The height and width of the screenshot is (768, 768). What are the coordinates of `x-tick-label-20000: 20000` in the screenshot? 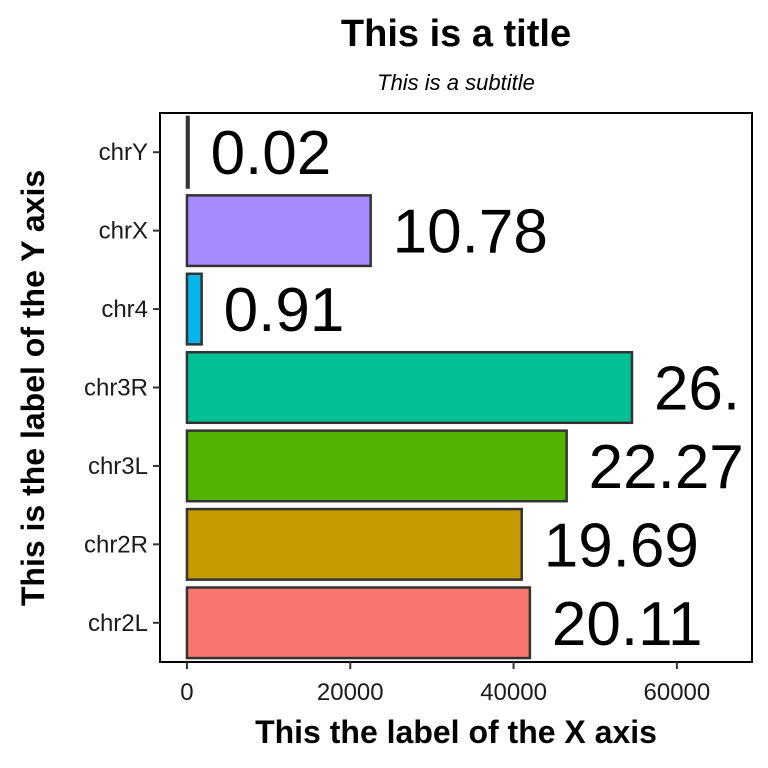 It's located at (350, 692).